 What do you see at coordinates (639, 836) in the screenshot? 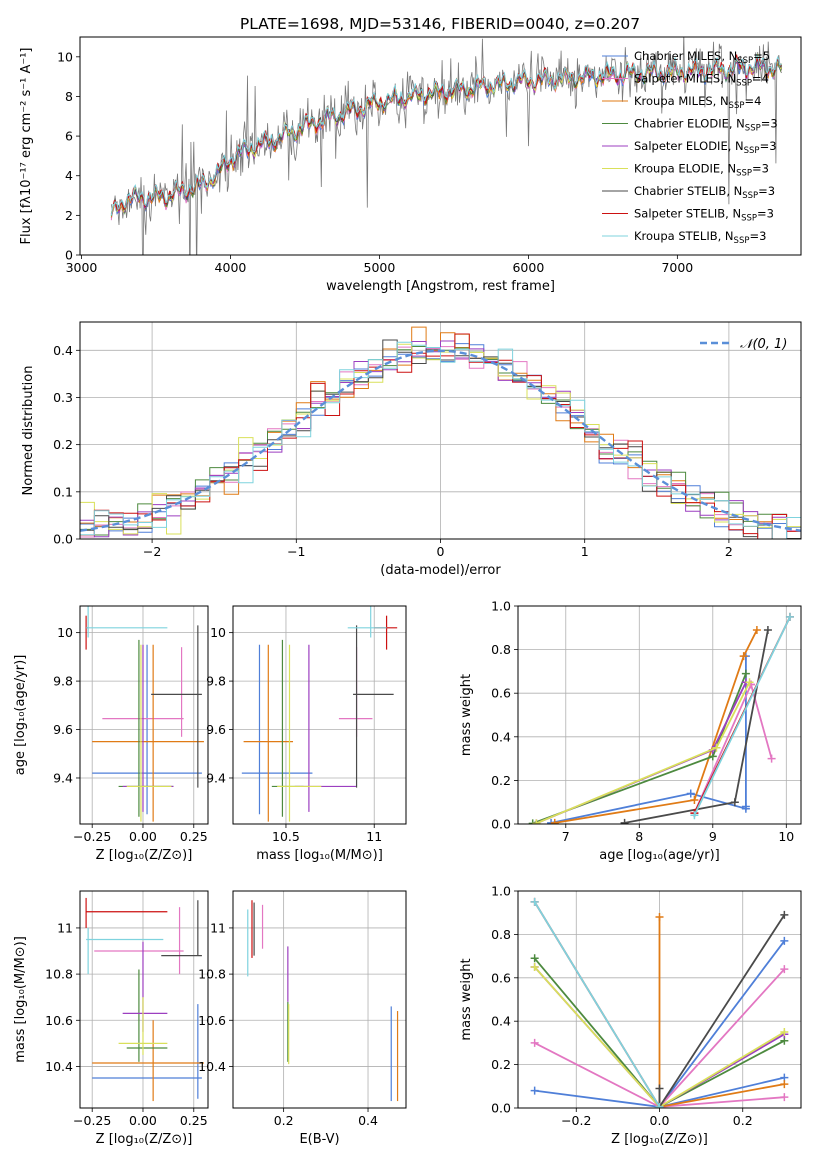
I see `x-tick-label: 8` at bounding box center [639, 836].